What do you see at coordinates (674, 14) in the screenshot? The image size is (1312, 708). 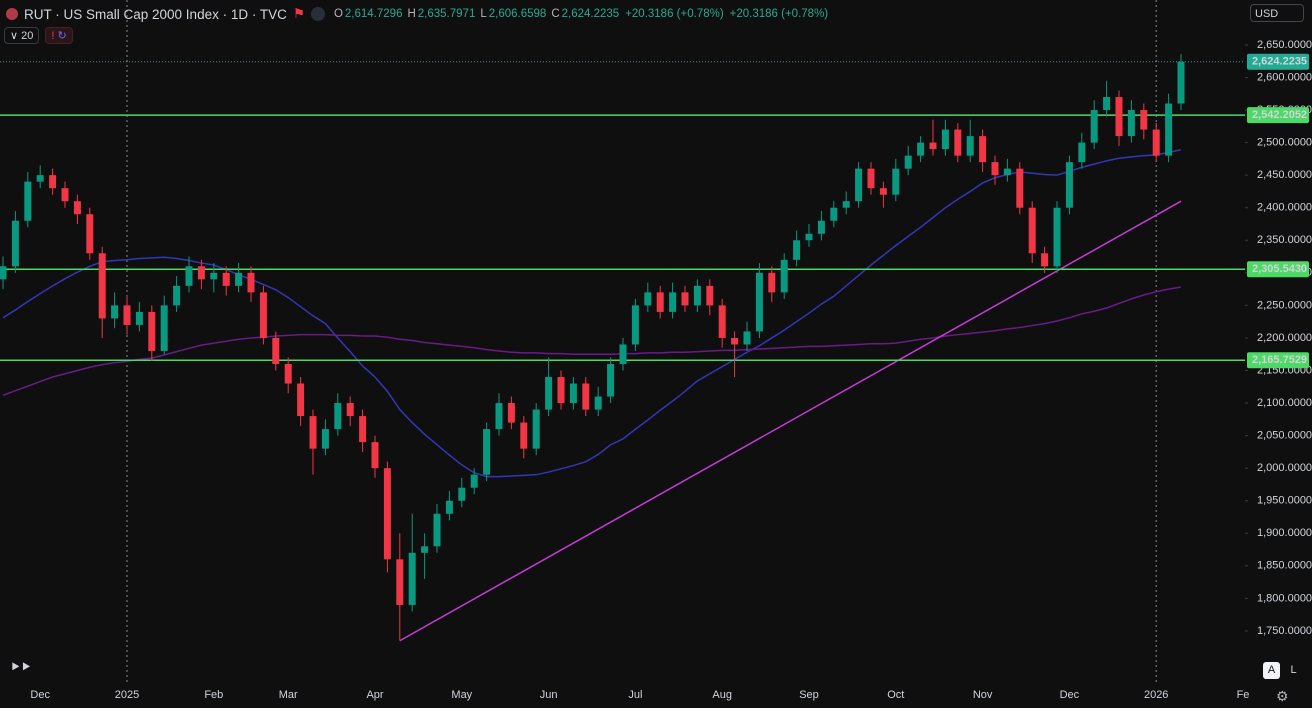 I see `change: +20.3186 (+0.78%)` at bounding box center [674, 14].